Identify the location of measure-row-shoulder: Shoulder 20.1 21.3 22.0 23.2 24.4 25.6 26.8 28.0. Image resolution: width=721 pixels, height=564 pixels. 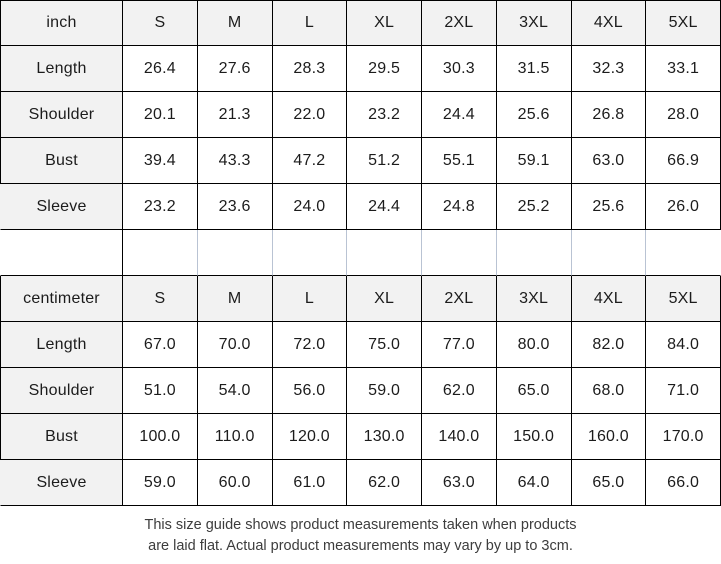
(360, 115).